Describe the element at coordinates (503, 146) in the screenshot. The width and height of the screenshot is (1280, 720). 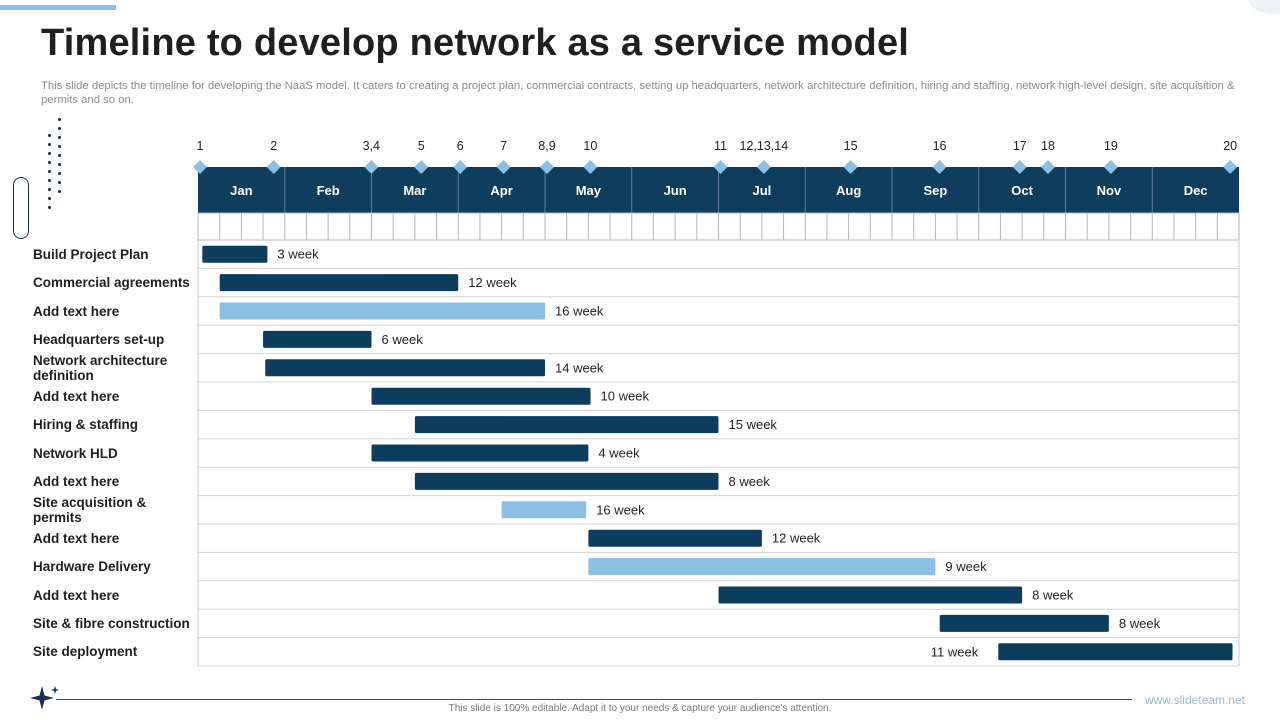
I see `milestone-label: 7` at that location.